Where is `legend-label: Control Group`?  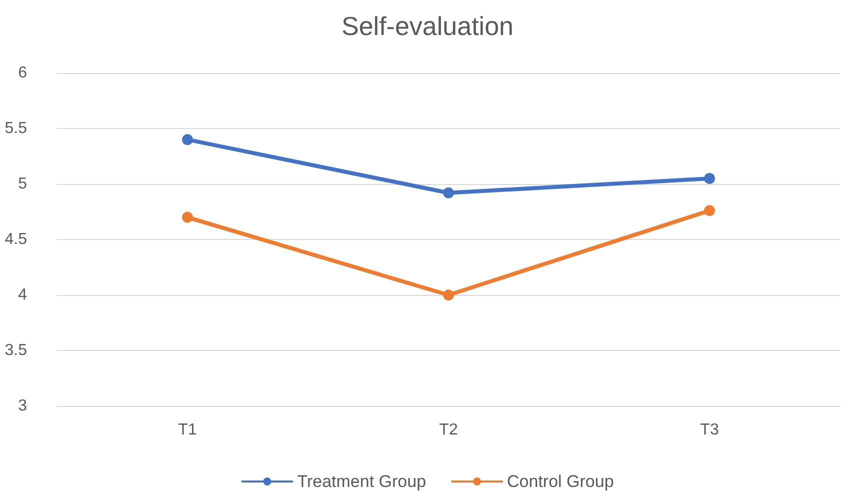
legend-label: Control Group is located at coordinates (560, 481).